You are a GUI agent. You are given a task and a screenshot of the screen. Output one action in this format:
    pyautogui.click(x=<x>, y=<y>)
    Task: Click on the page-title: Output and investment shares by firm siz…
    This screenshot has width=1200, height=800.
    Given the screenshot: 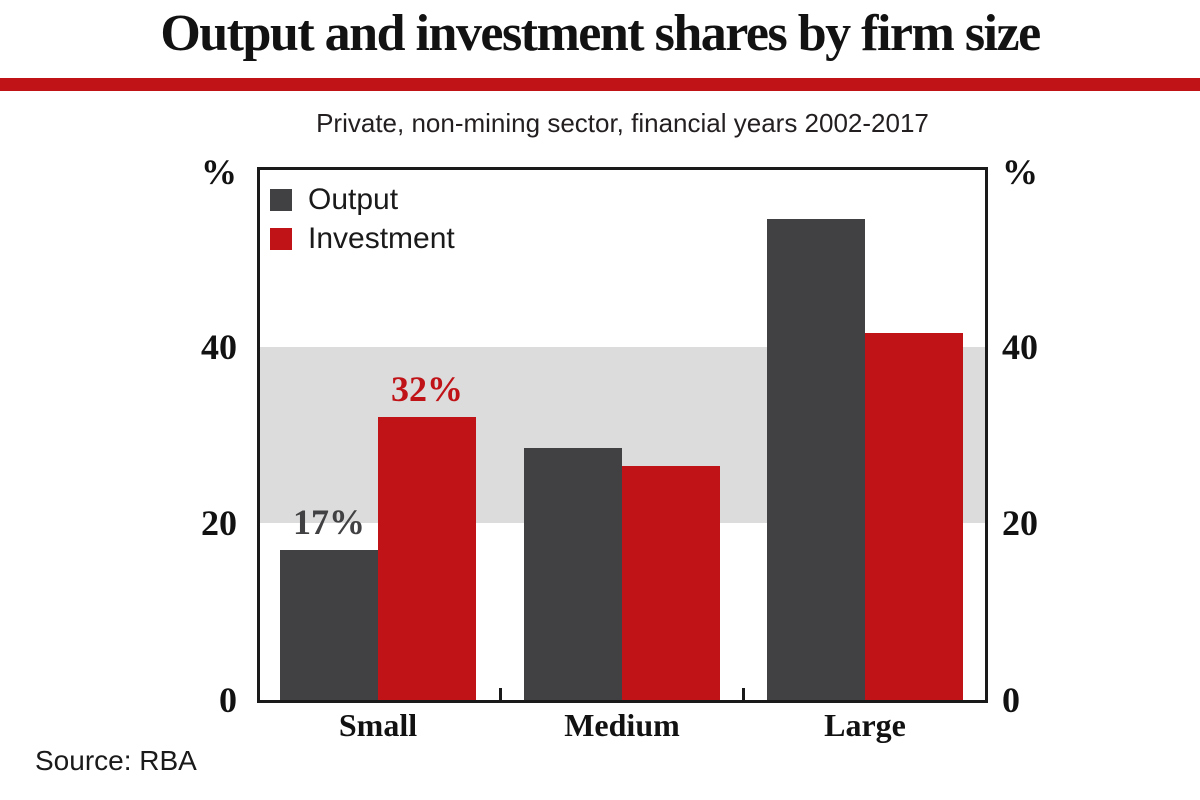 What is the action you would take?
    pyautogui.click(x=600, y=33)
    